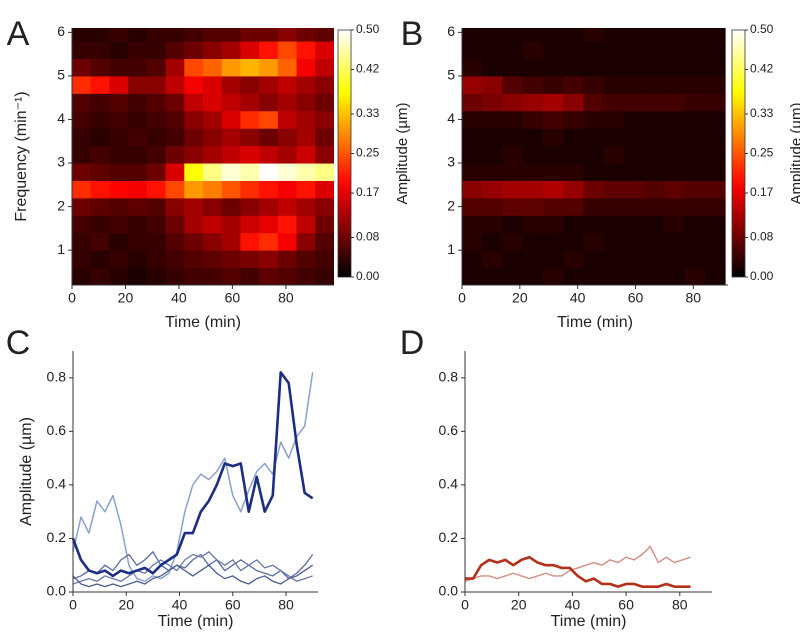 Image resolution: width=800 pixels, height=632 pixels. Describe the element at coordinates (636, 298) in the screenshot. I see `x-tick-label: 60` at that location.